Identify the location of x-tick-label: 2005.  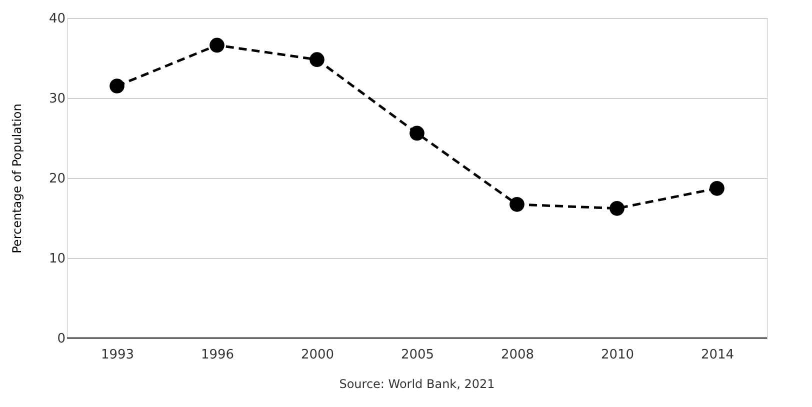
(417, 355).